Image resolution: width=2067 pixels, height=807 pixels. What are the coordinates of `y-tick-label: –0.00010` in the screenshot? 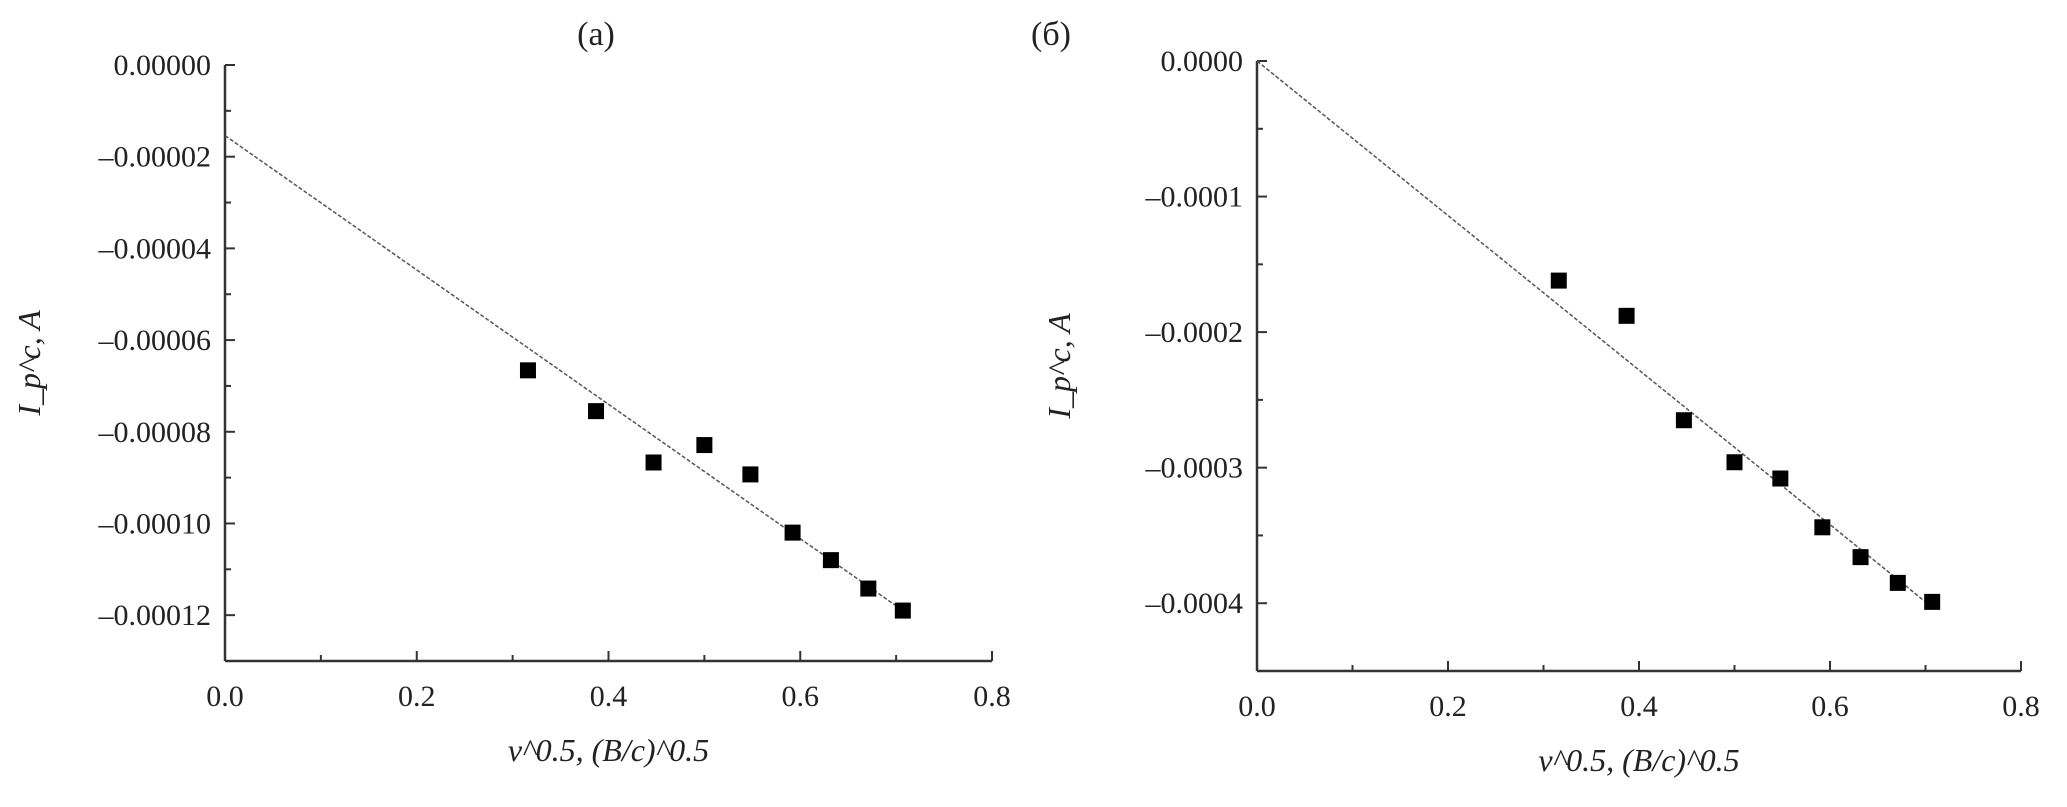 It's located at (155, 523).